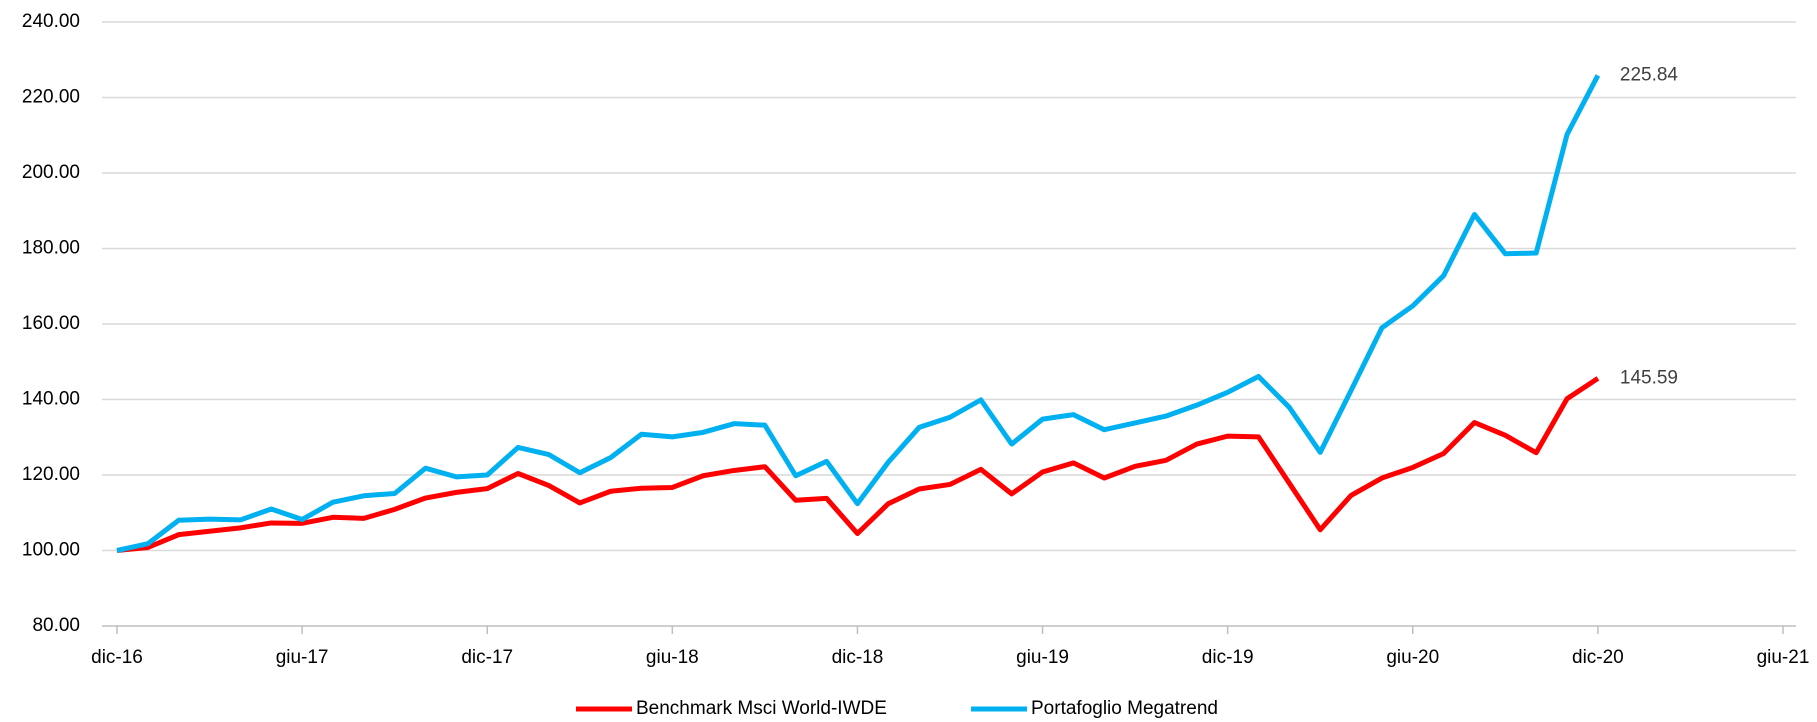 The width and height of the screenshot is (1817, 722). What do you see at coordinates (1598, 657) in the screenshot?
I see `x-tick-label: dic-20` at bounding box center [1598, 657].